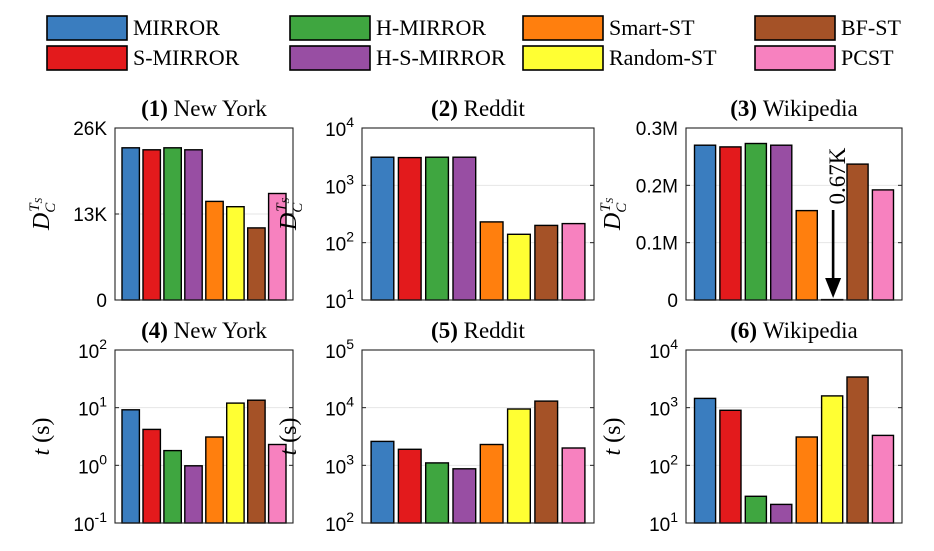 Image resolution: width=934 pixels, height=551 pixels. I want to click on legend-label: Random-ST, so click(663, 57).